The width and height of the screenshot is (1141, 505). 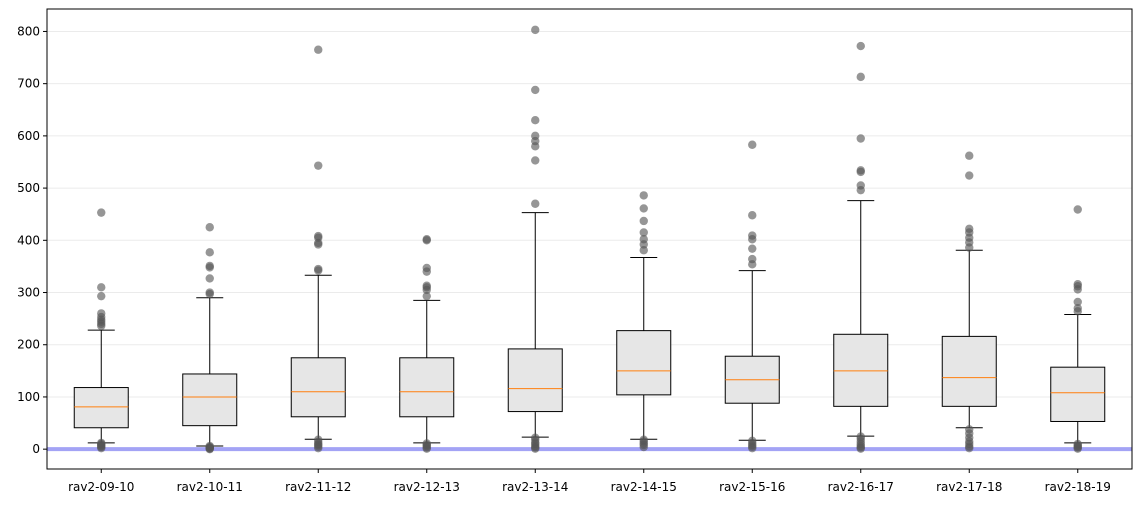 What do you see at coordinates (28, 345) in the screenshot?
I see `y-tick-label: 200` at bounding box center [28, 345].